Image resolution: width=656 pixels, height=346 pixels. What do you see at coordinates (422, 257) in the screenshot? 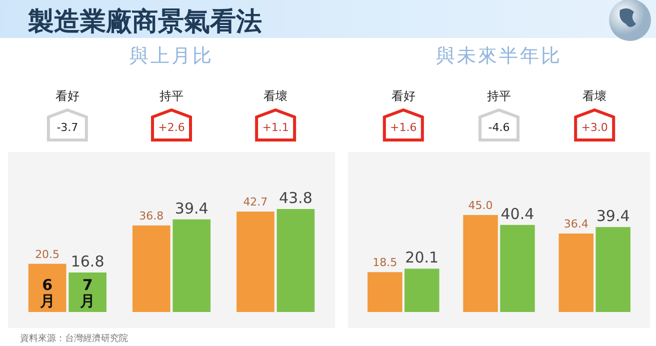
I see `data-label: 20.1` at bounding box center [422, 257].